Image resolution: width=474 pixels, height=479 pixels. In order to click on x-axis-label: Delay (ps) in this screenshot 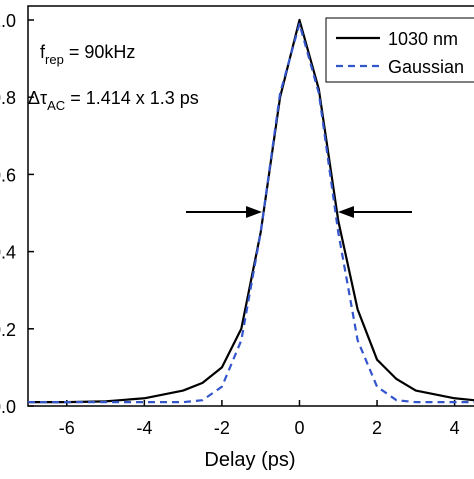, I will do `click(249, 460)`.